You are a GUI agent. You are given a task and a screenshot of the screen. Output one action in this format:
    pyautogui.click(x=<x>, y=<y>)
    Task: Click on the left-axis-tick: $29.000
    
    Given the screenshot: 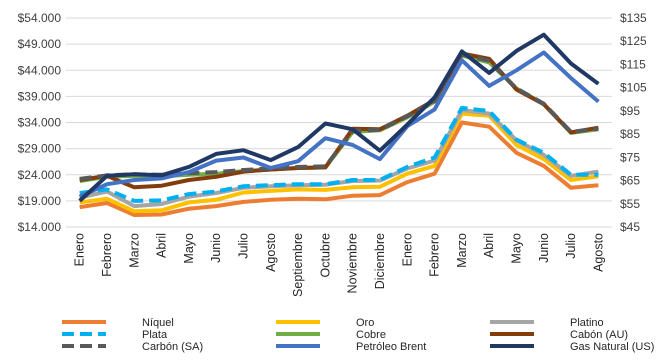 What is the action you would take?
    pyautogui.click(x=40, y=149)
    